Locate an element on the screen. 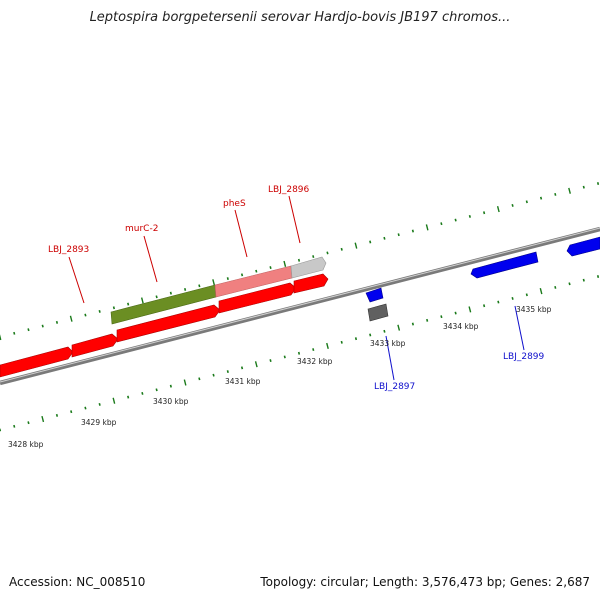 This screenshot has height=600, width=600. scale-label: 3430 kbp is located at coordinates (171, 401).